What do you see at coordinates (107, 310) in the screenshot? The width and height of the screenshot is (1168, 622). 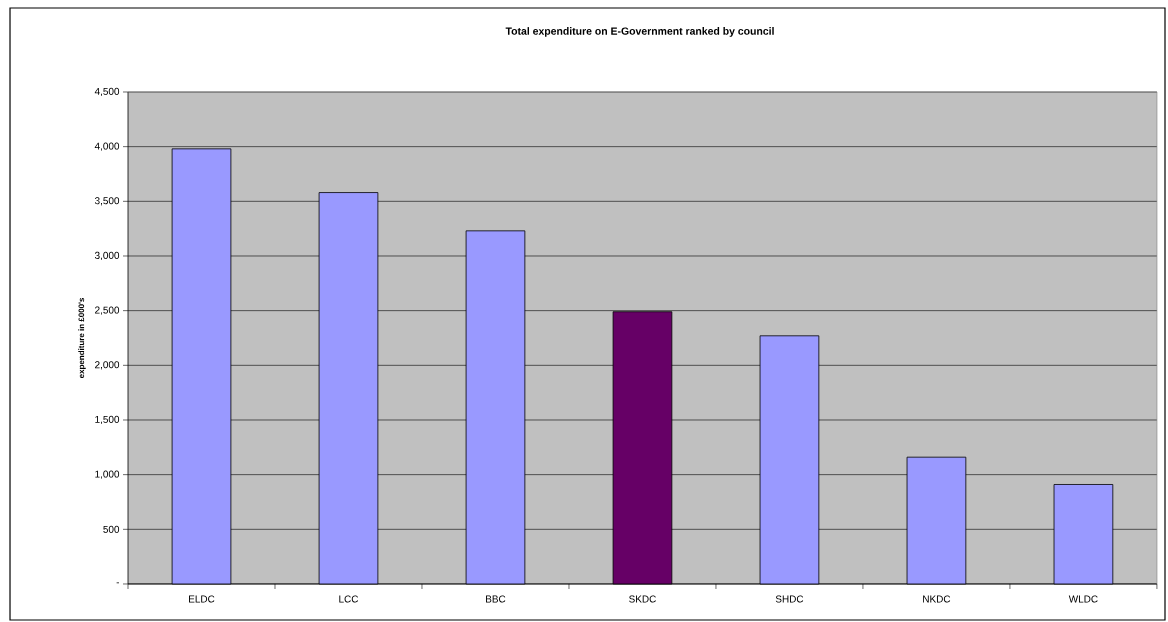 I see `y-tick-label: 2,500` at bounding box center [107, 310].